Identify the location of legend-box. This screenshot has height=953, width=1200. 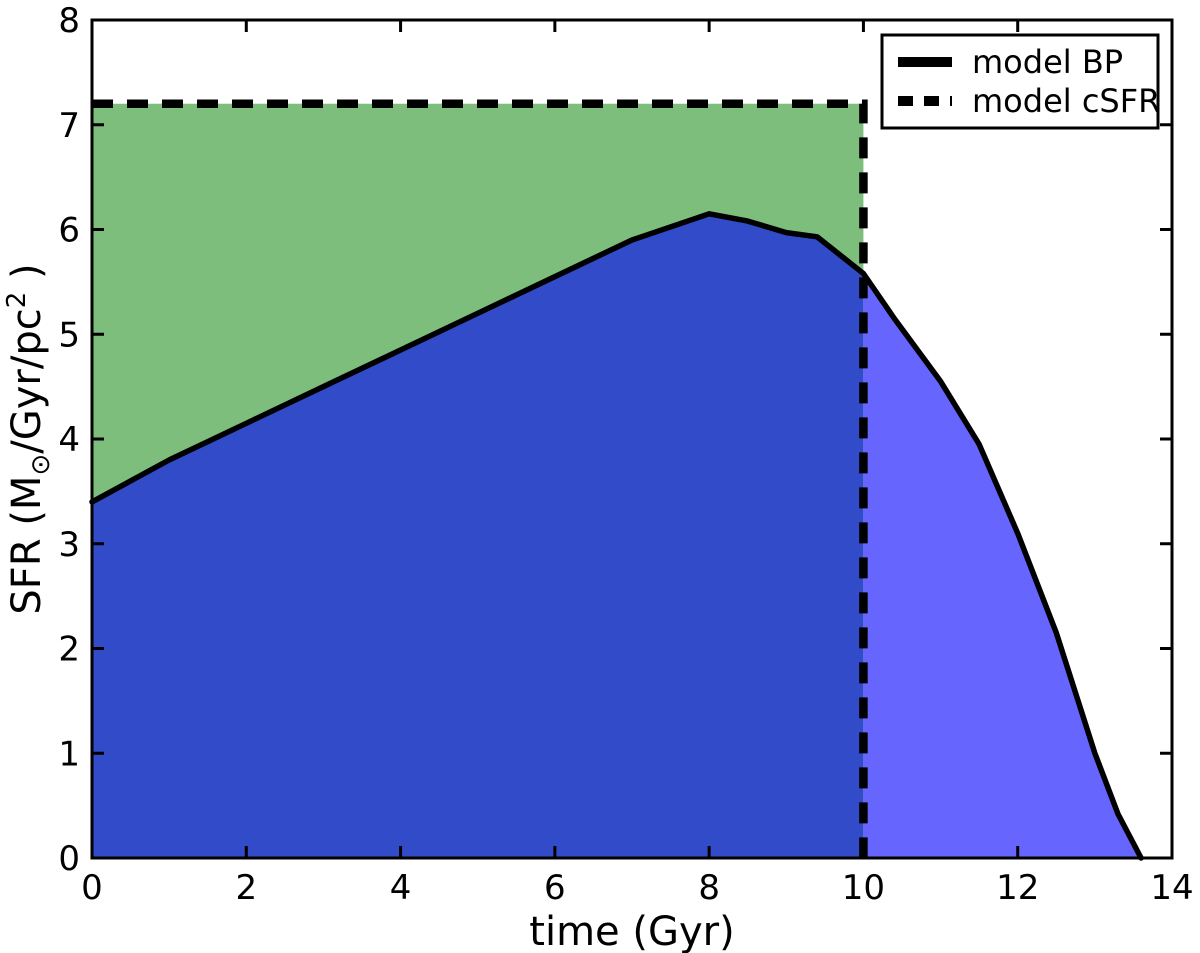
(1020, 81).